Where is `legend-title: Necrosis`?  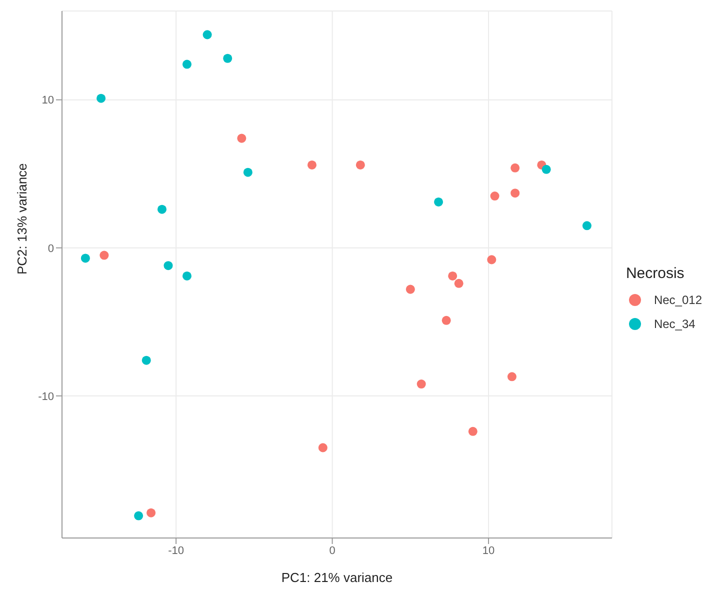 legend-title: Necrosis is located at coordinates (656, 273).